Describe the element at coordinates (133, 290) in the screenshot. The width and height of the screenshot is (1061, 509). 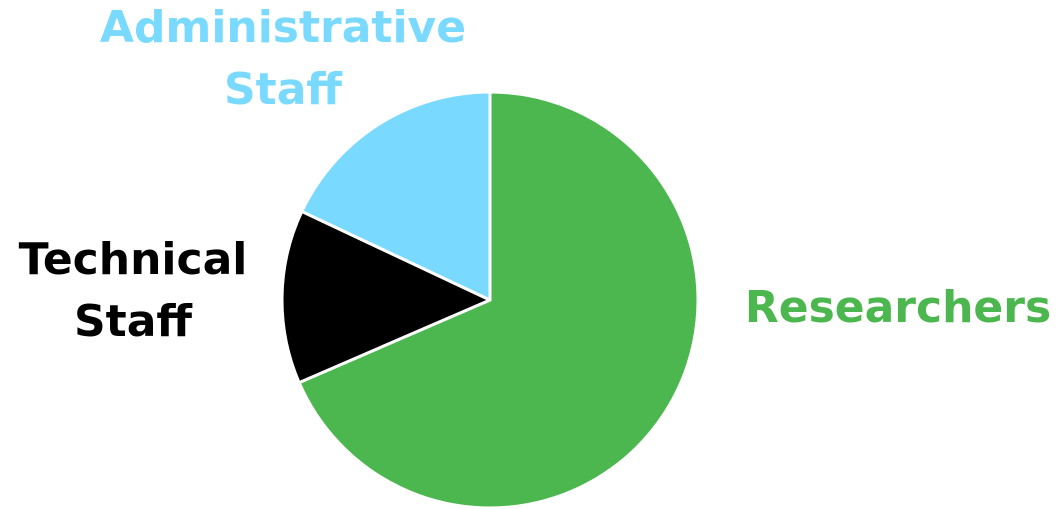
I see `slice-label-technical-staff: Technical Staff` at that location.